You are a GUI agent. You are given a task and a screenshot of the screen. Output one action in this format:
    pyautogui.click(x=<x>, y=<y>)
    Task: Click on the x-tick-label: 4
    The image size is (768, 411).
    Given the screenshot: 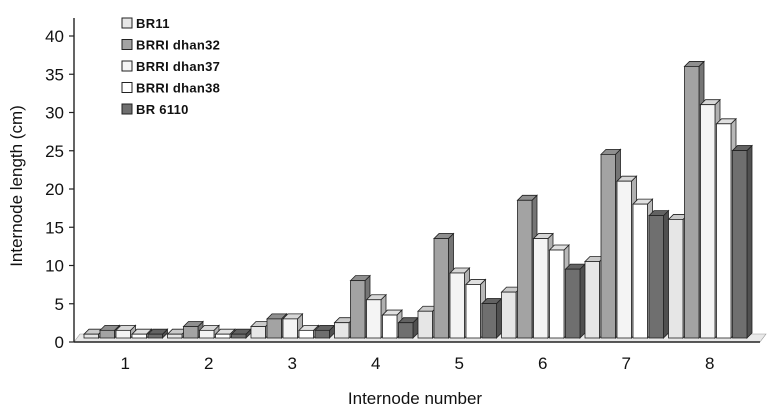 What is the action you would take?
    pyautogui.click(x=375, y=363)
    